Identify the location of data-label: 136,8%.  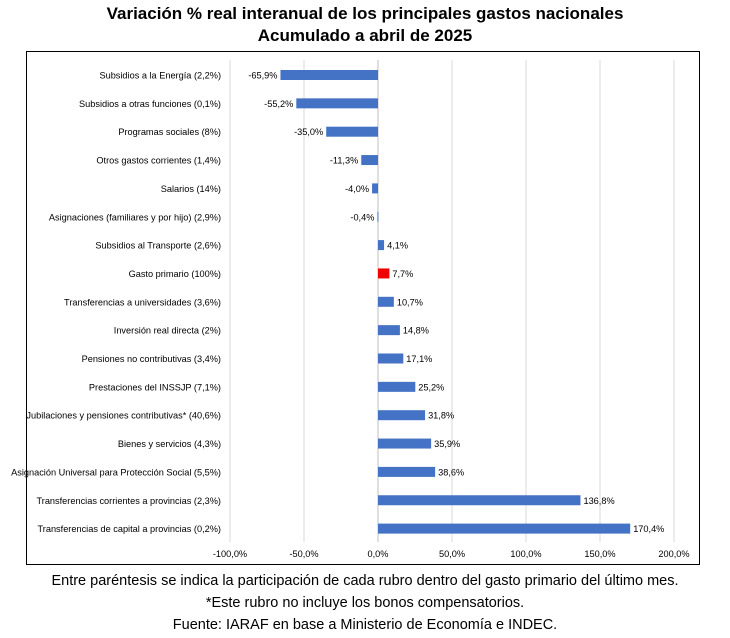
(598, 501).